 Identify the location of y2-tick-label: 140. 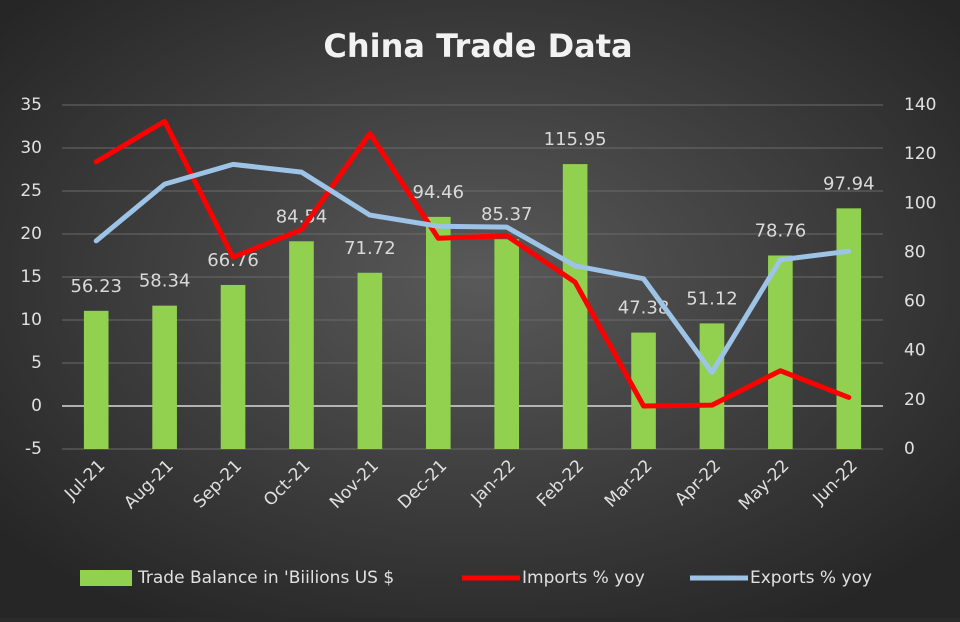
(920, 105).